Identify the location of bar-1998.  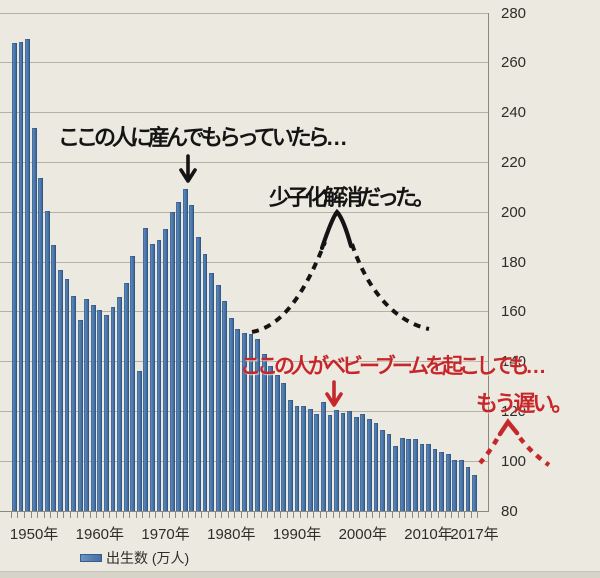
(350, 461).